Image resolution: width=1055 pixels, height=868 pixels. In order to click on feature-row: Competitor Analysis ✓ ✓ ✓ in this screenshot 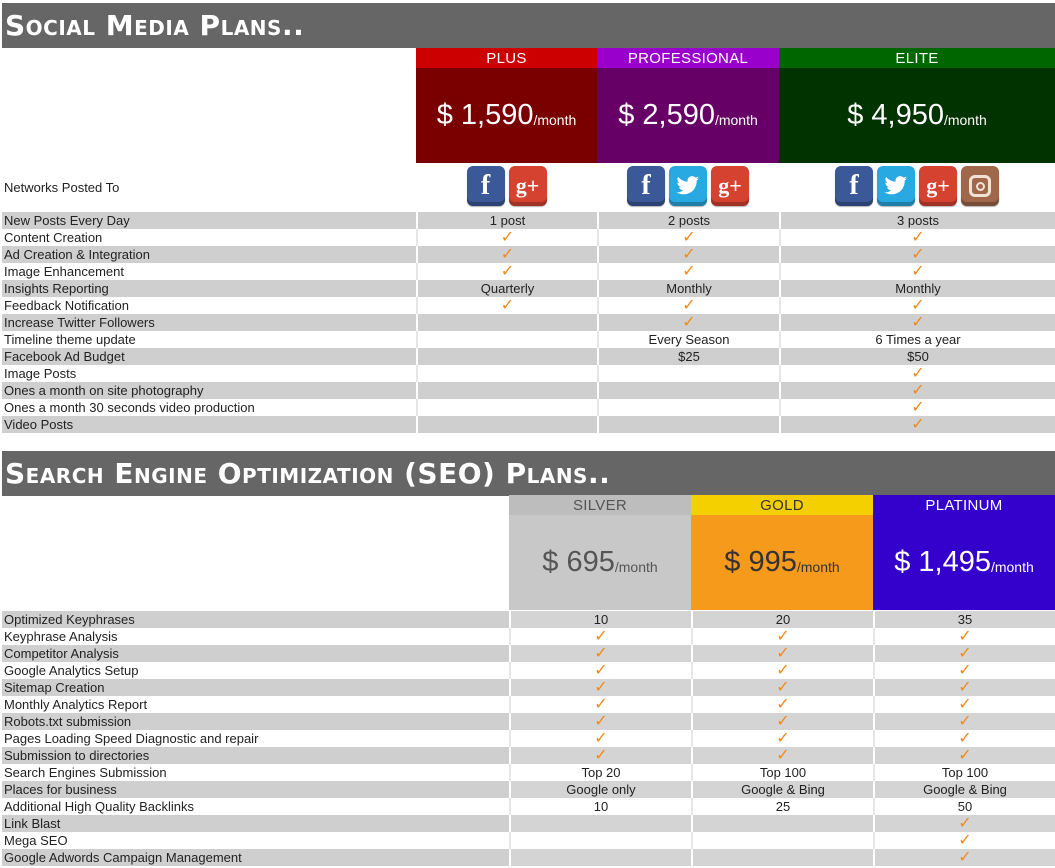, I will do `click(528, 653)`.